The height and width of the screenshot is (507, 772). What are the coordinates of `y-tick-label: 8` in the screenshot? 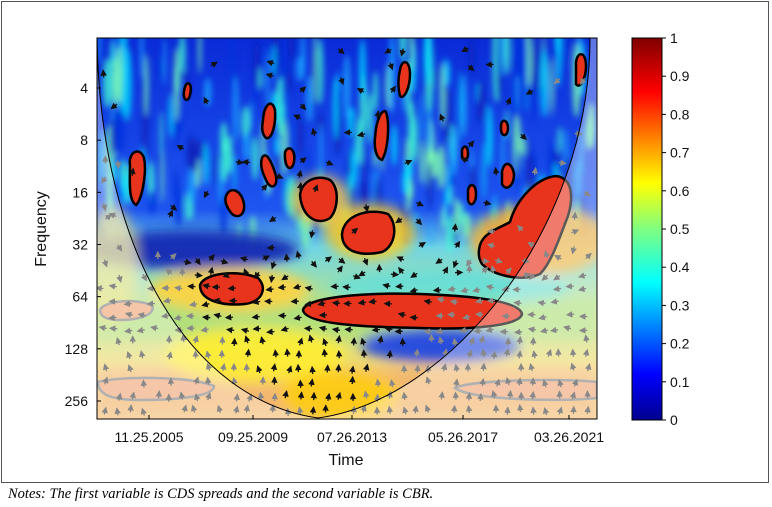 It's located at (84, 140).